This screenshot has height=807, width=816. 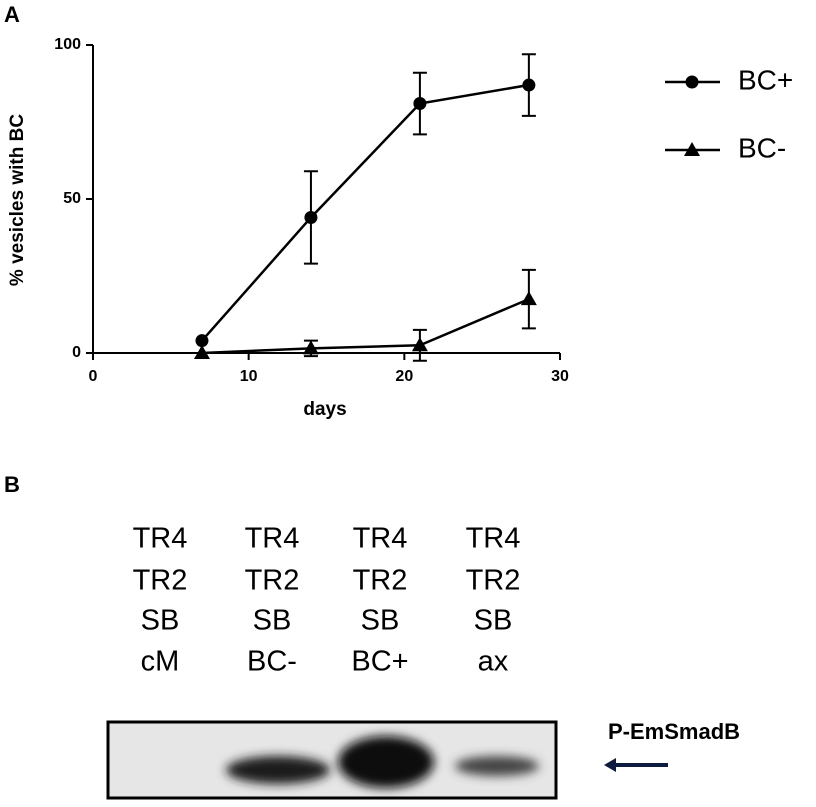 I want to click on band-label: P-EmSmadB, so click(x=674, y=731).